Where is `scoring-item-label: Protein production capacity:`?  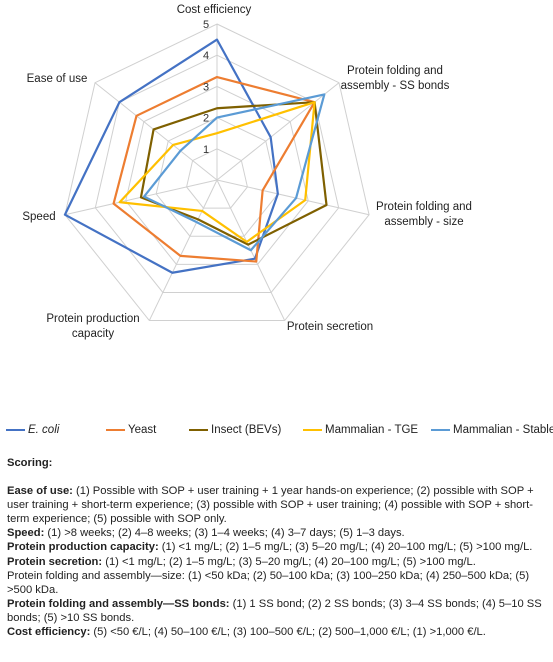
scoring-item-label: Protein production capacity: is located at coordinates (83, 547).